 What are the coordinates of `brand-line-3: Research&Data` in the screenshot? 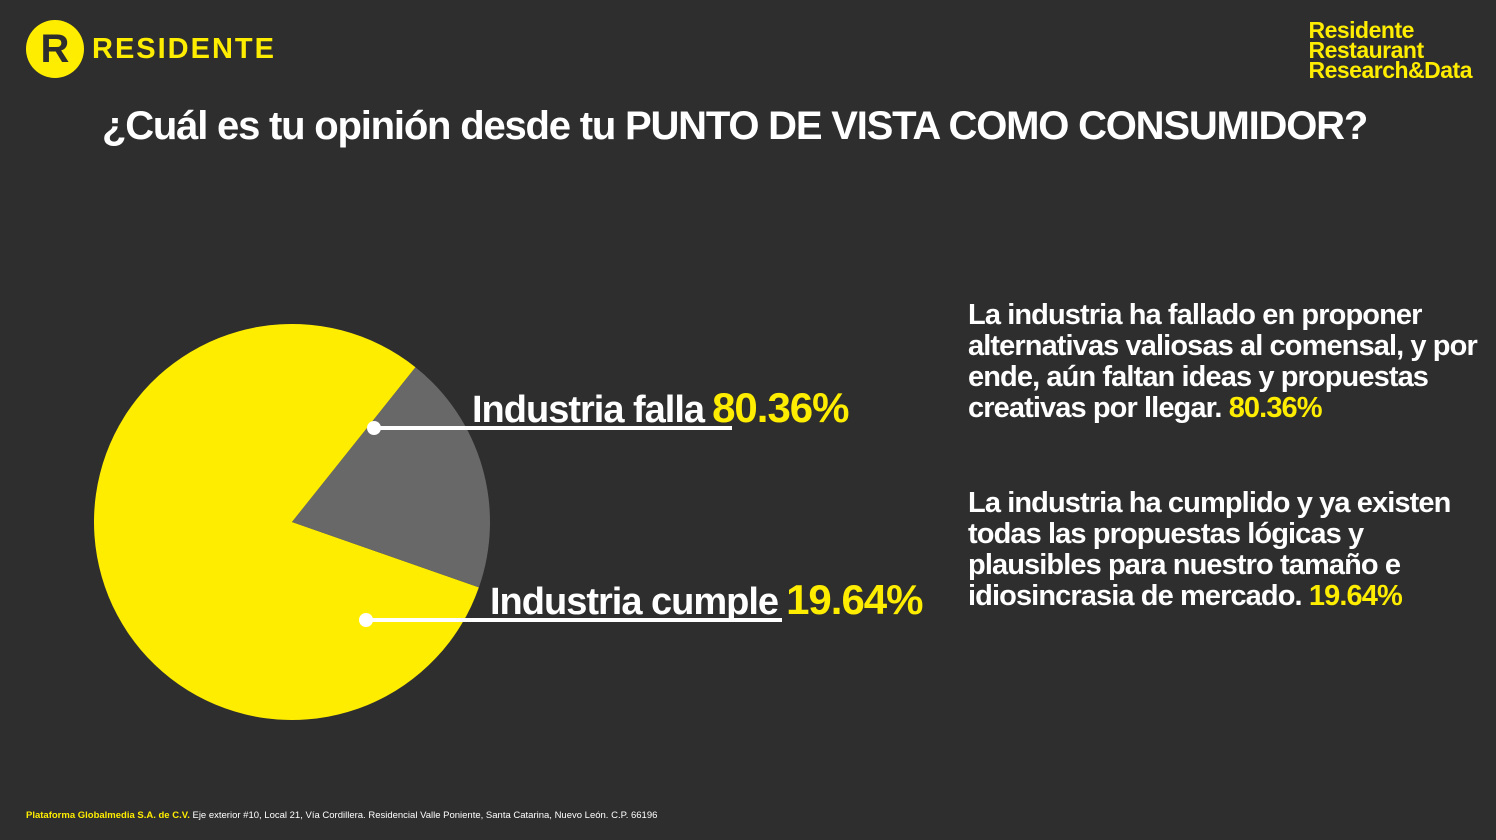 It's located at (1390, 70).